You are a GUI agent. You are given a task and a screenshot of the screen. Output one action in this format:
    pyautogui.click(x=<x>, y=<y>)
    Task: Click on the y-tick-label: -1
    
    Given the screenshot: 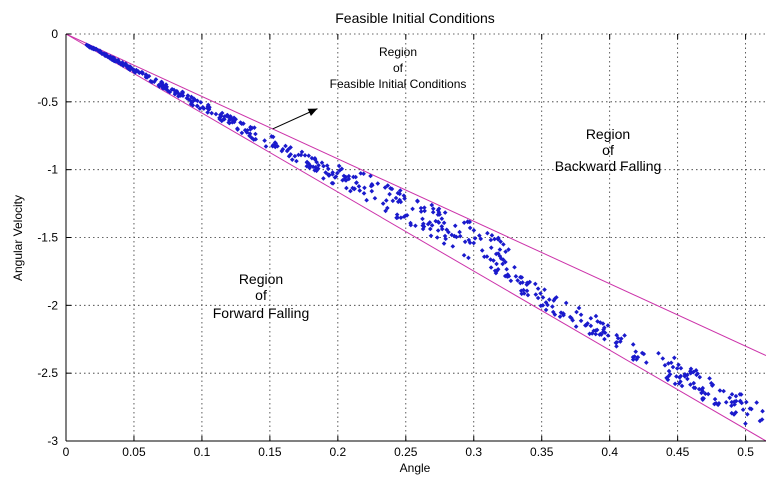 What is the action you would take?
    pyautogui.click(x=52, y=170)
    